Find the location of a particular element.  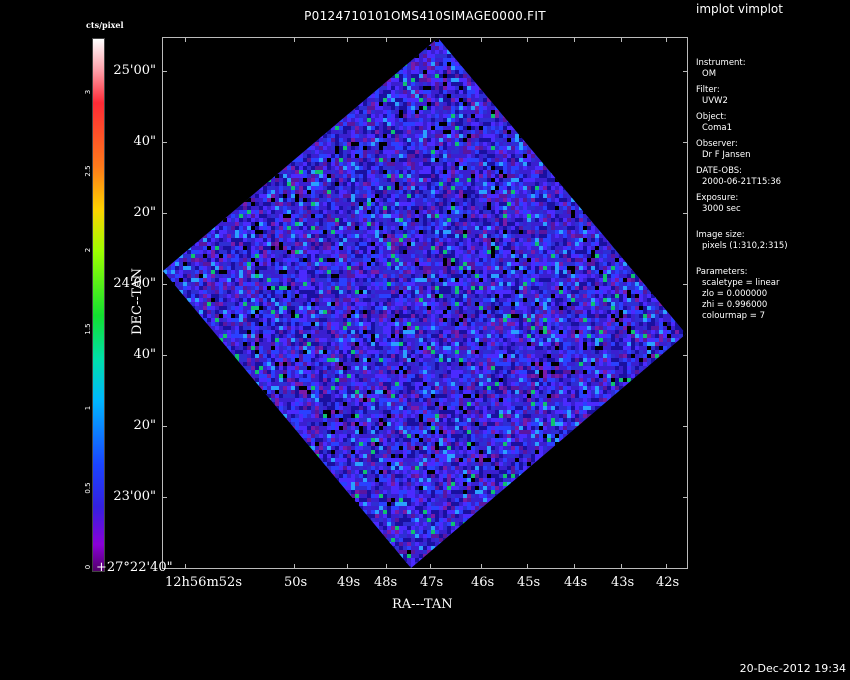

info-param-zlo: zlo = 0.000000 is located at coordinates (735, 294).